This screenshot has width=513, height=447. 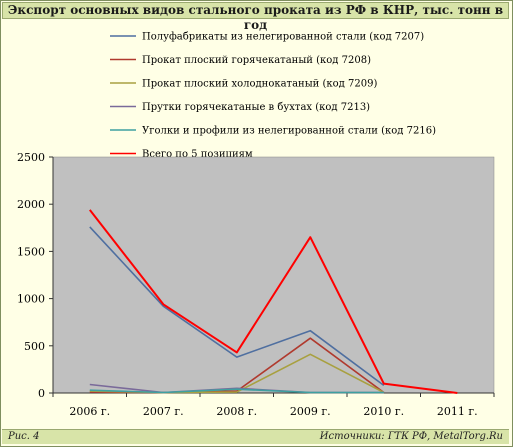 I want to click on x-tick-label: 2006 г., so click(x=89, y=411).